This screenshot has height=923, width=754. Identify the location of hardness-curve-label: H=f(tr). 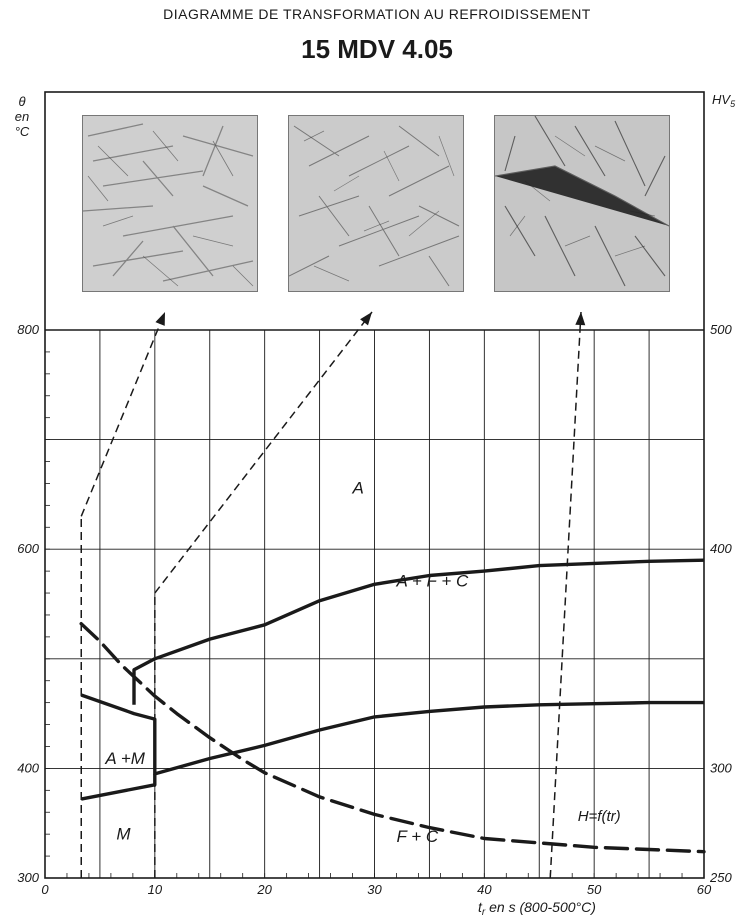
(599, 816).